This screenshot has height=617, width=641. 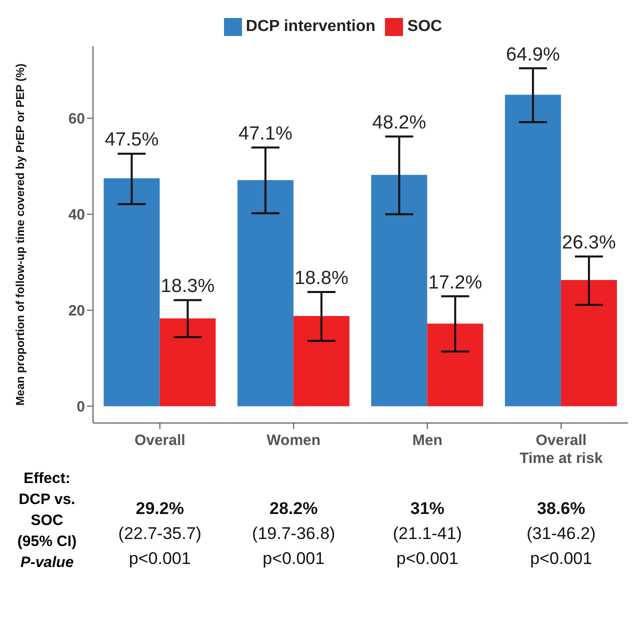 I want to click on x-tick-label: Overall Time at risk, so click(x=562, y=449).